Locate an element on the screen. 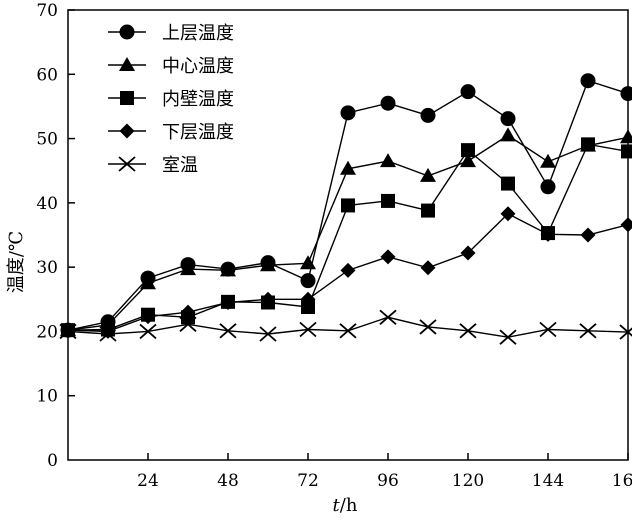  x-axis-label-var: t is located at coordinates (337, 505).